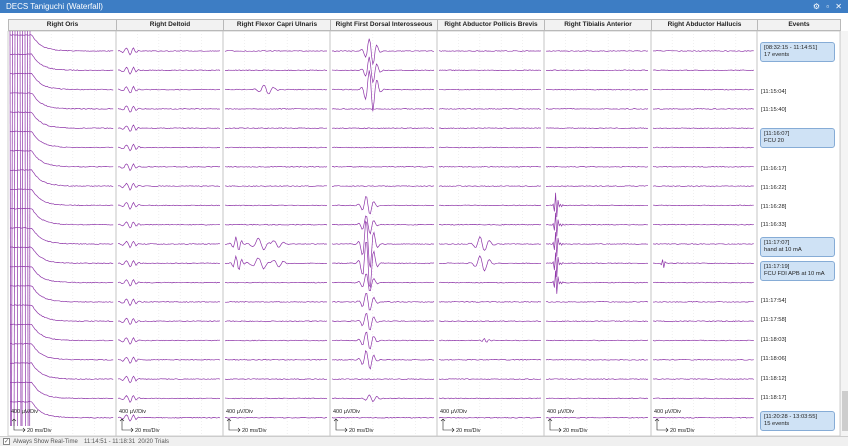 The width and height of the screenshot is (848, 446). Describe the element at coordinates (845, 411) in the screenshot. I see `scroll-thumb` at that location.